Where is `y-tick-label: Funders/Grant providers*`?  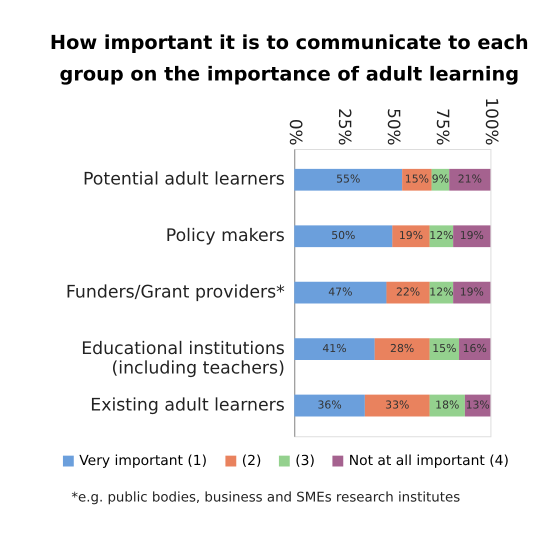 y-tick-label: Funders/Grant providers* is located at coordinates (176, 292).